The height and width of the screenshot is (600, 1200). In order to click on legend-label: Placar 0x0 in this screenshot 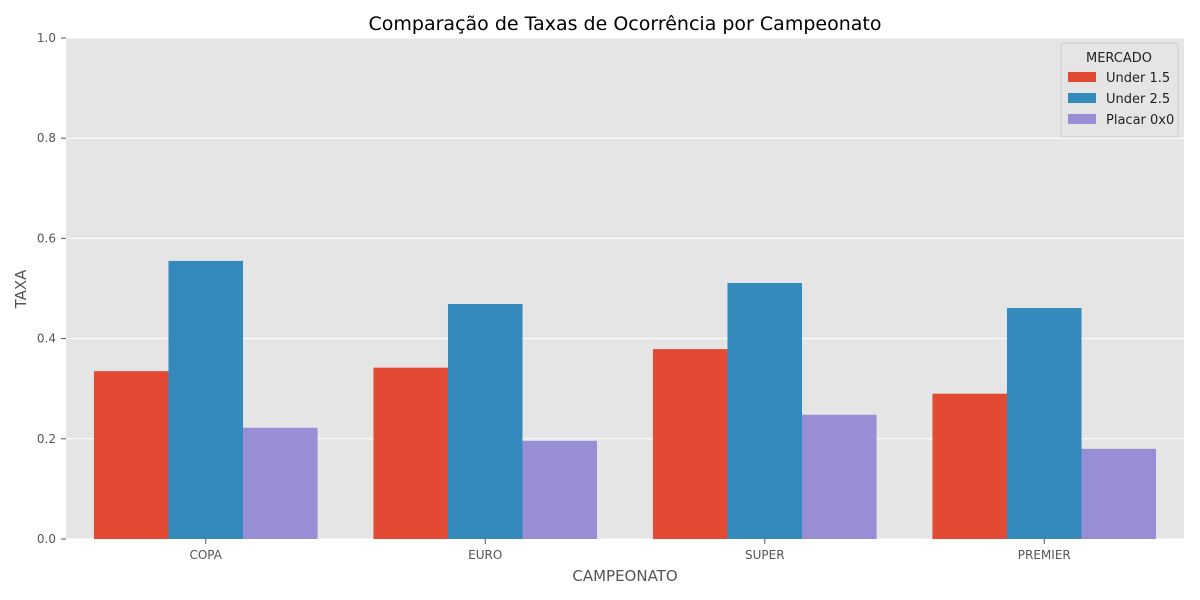, I will do `click(1140, 120)`.